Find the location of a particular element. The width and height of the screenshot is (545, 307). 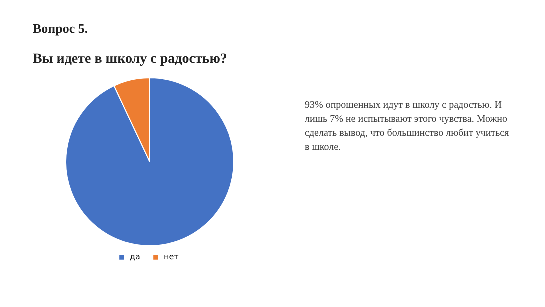

chart-subtitle: Вы идете в школу с радостью? is located at coordinates (130, 59).